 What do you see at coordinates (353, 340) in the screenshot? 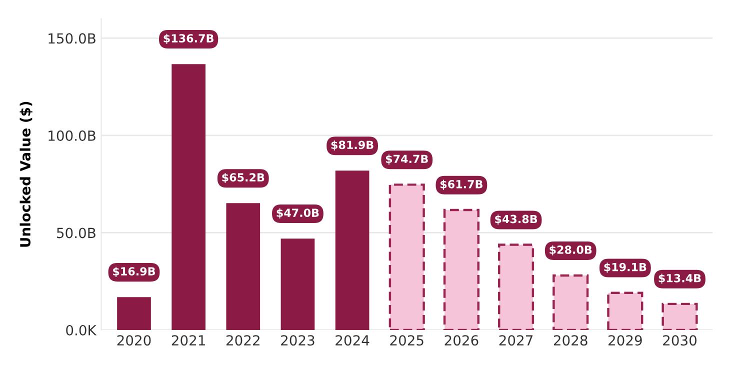
I see `x-tick-label: 2024` at bounding box center [353, 340].